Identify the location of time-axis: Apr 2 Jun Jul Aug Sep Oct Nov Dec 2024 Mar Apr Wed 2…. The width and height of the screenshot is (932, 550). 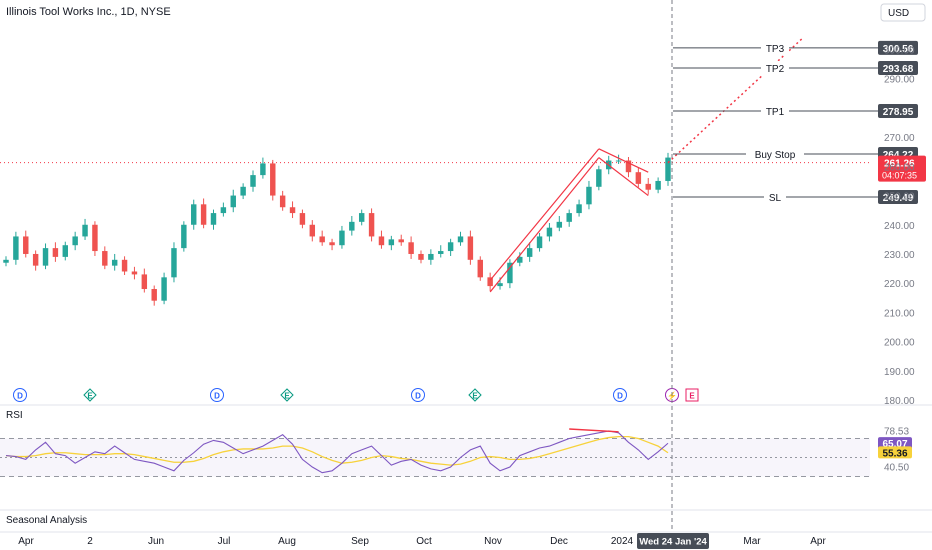
(422, 541).